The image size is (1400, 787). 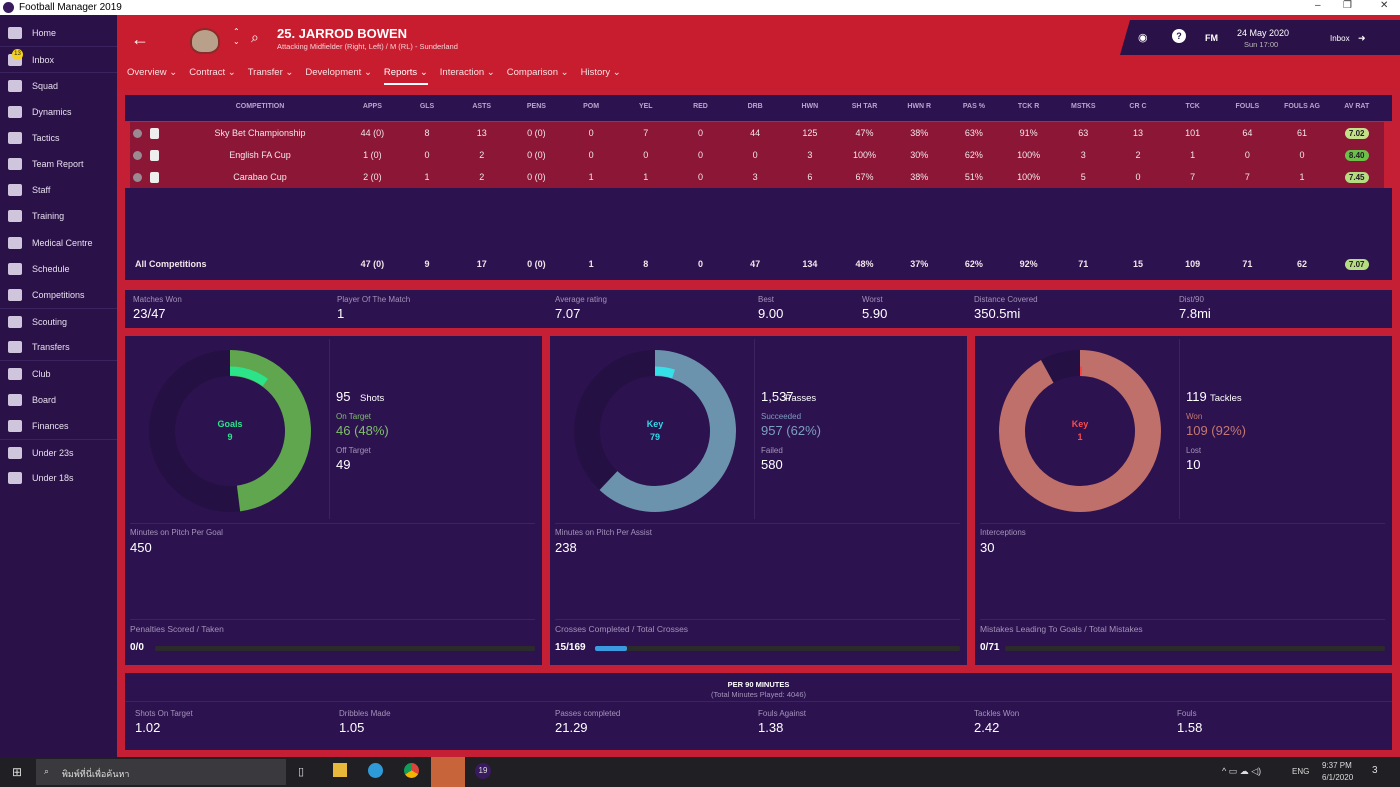 I want to click on tab-contract: Contract ⌄, so click(x=212, y=72).